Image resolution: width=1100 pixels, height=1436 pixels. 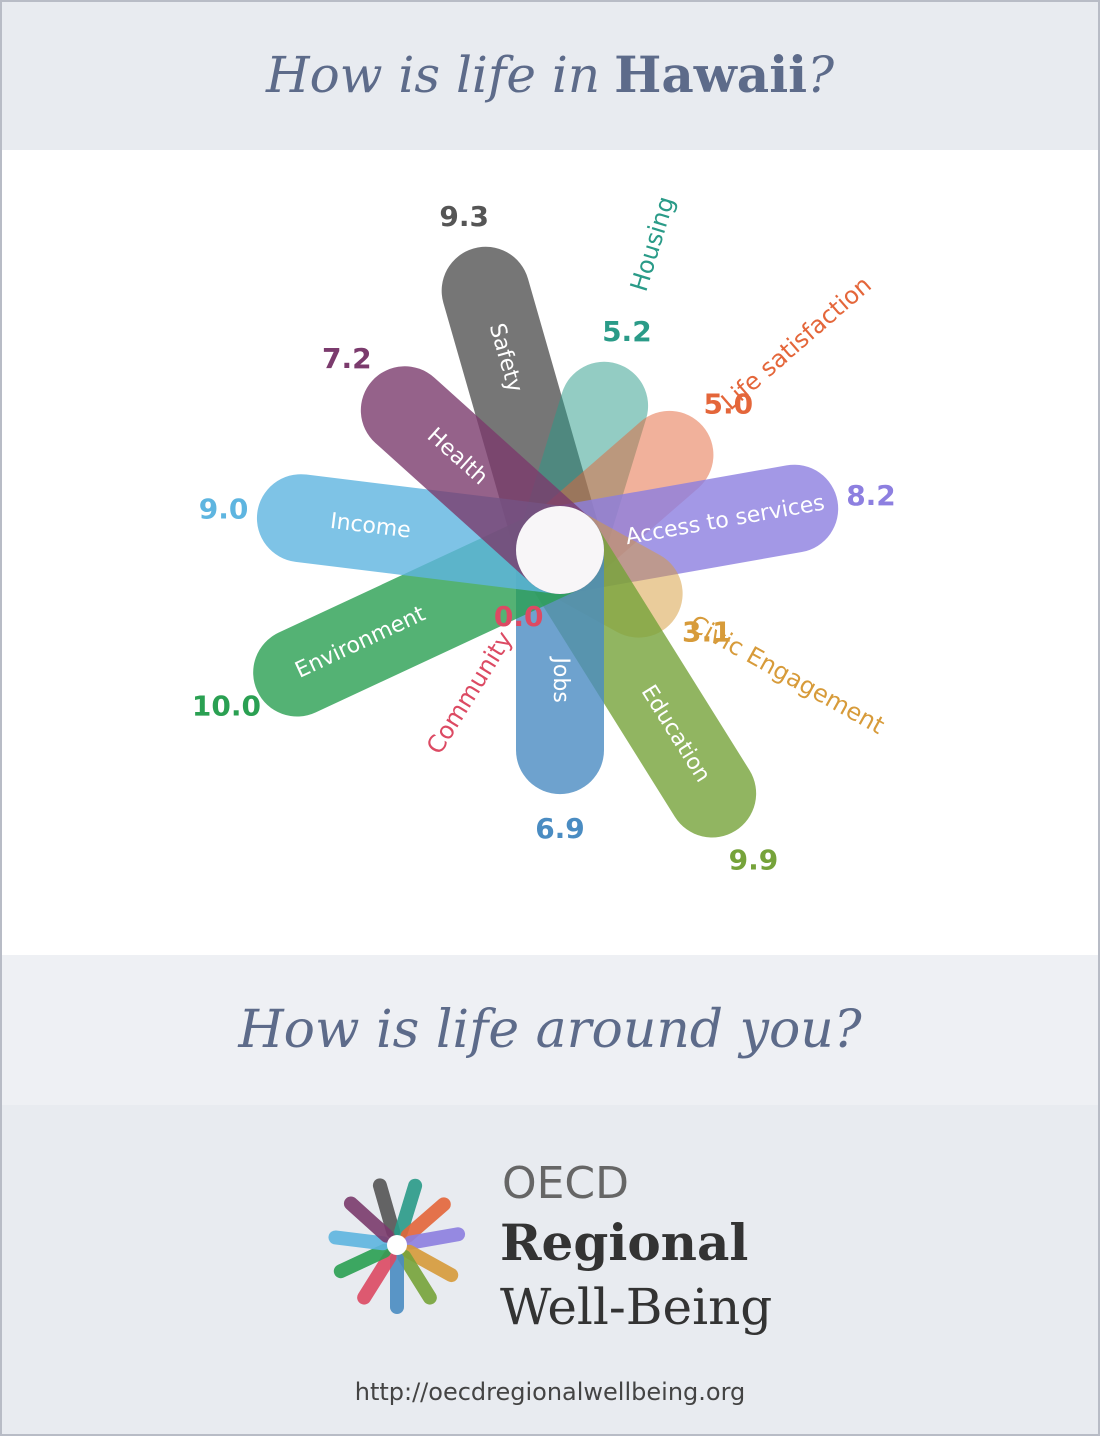 I want to click on value-label: 8.2, so click(x=871, y=495).